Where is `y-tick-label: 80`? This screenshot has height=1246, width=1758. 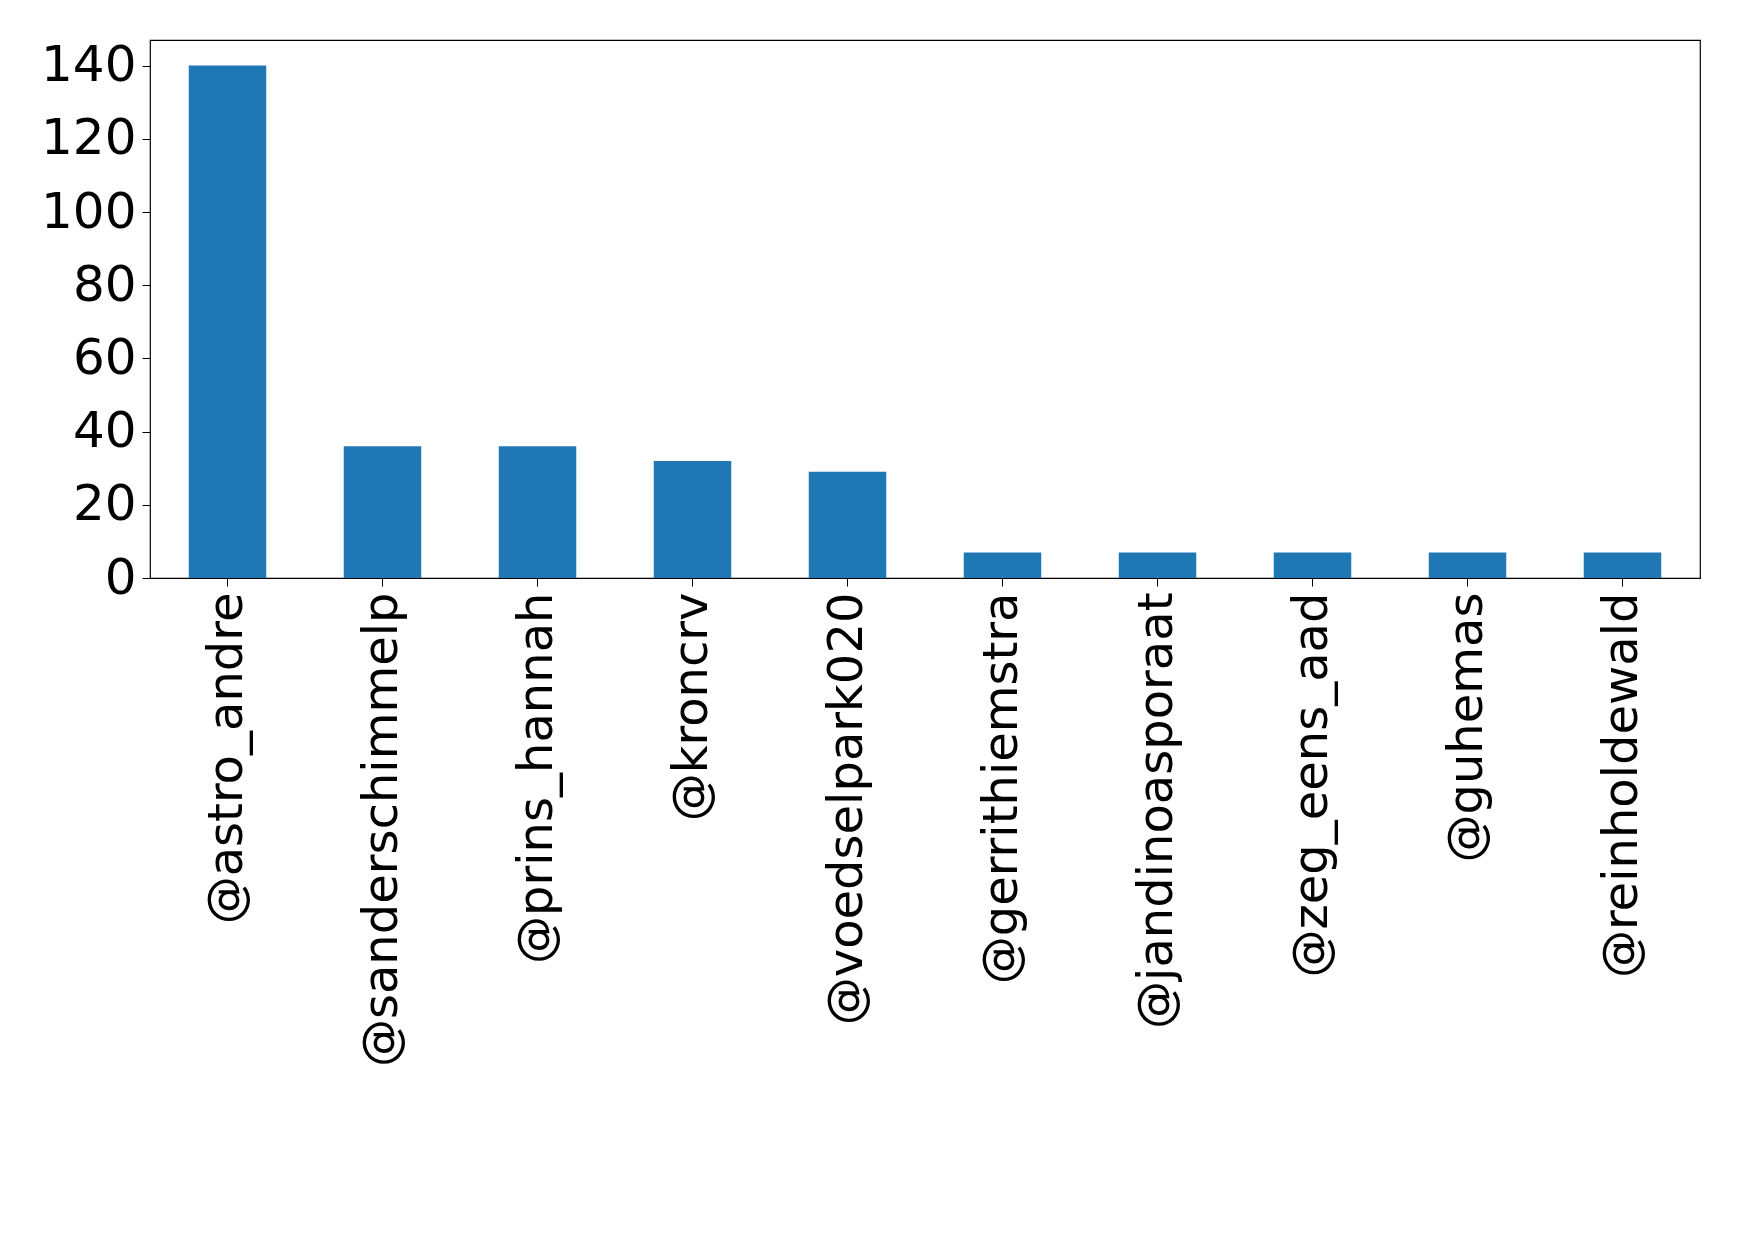
y-tick-label: 80 is located at coordinates (104, 283).